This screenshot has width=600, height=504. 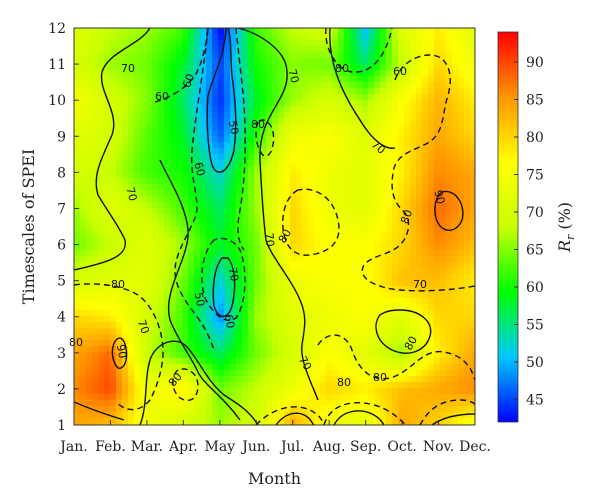 What do you see at coordinates (535, 363) in the screenshot?
I see `colorbar-tick-label: 50` at bounding box center [535, 363].